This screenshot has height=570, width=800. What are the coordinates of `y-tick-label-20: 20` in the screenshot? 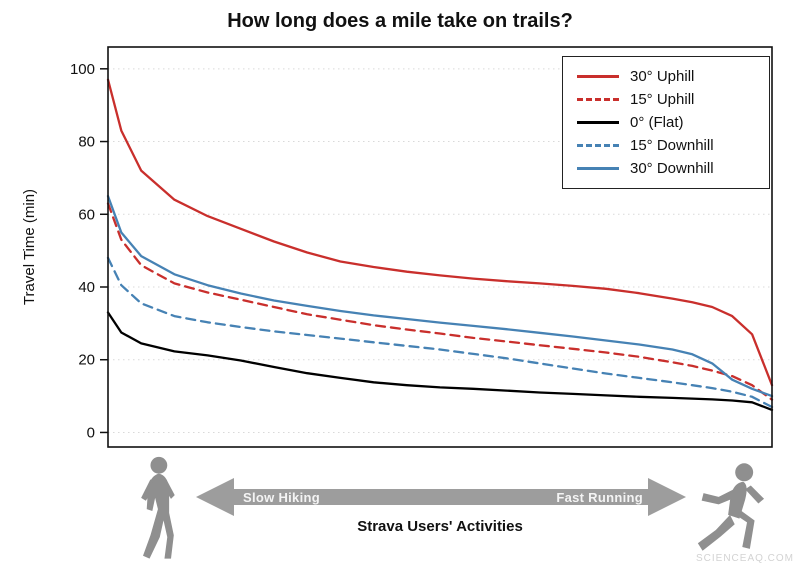 It's located at (86, 360).